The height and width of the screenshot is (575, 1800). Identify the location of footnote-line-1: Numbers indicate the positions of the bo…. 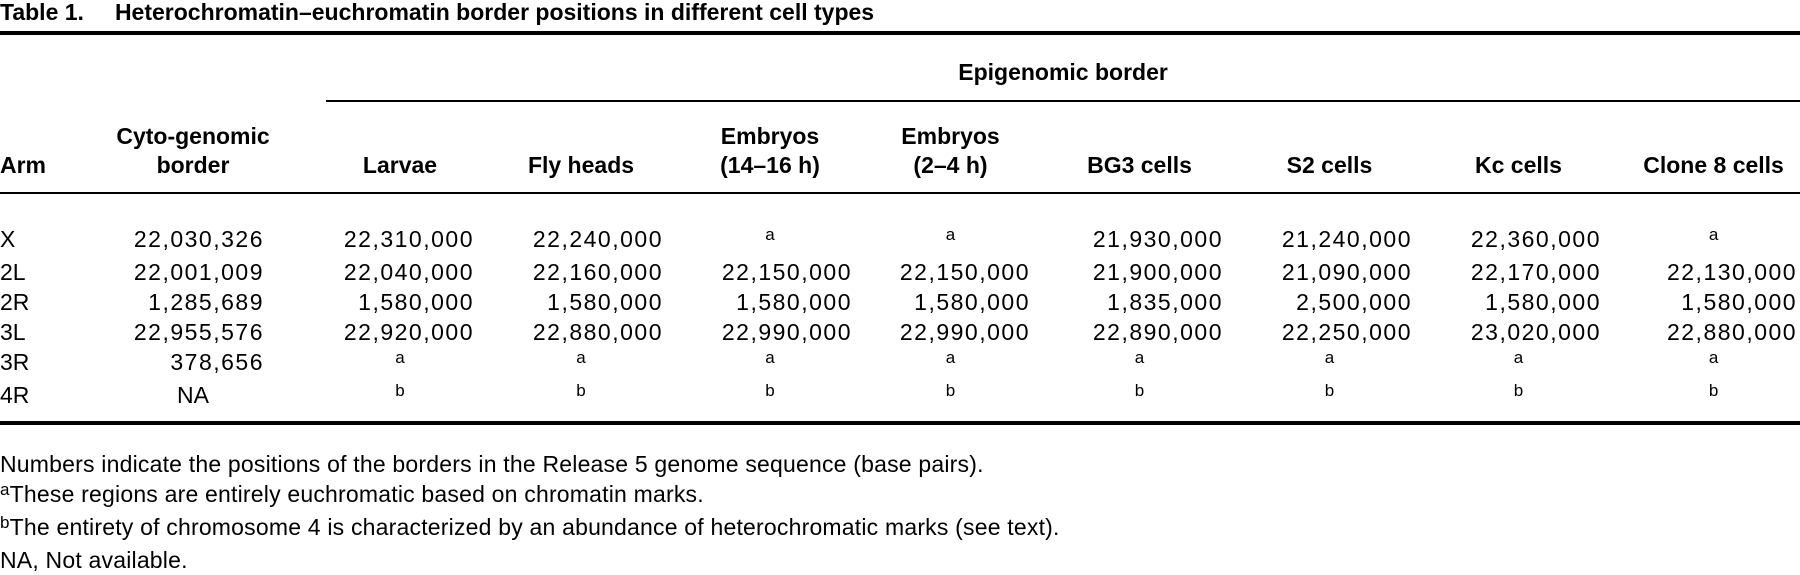
(900, 464).